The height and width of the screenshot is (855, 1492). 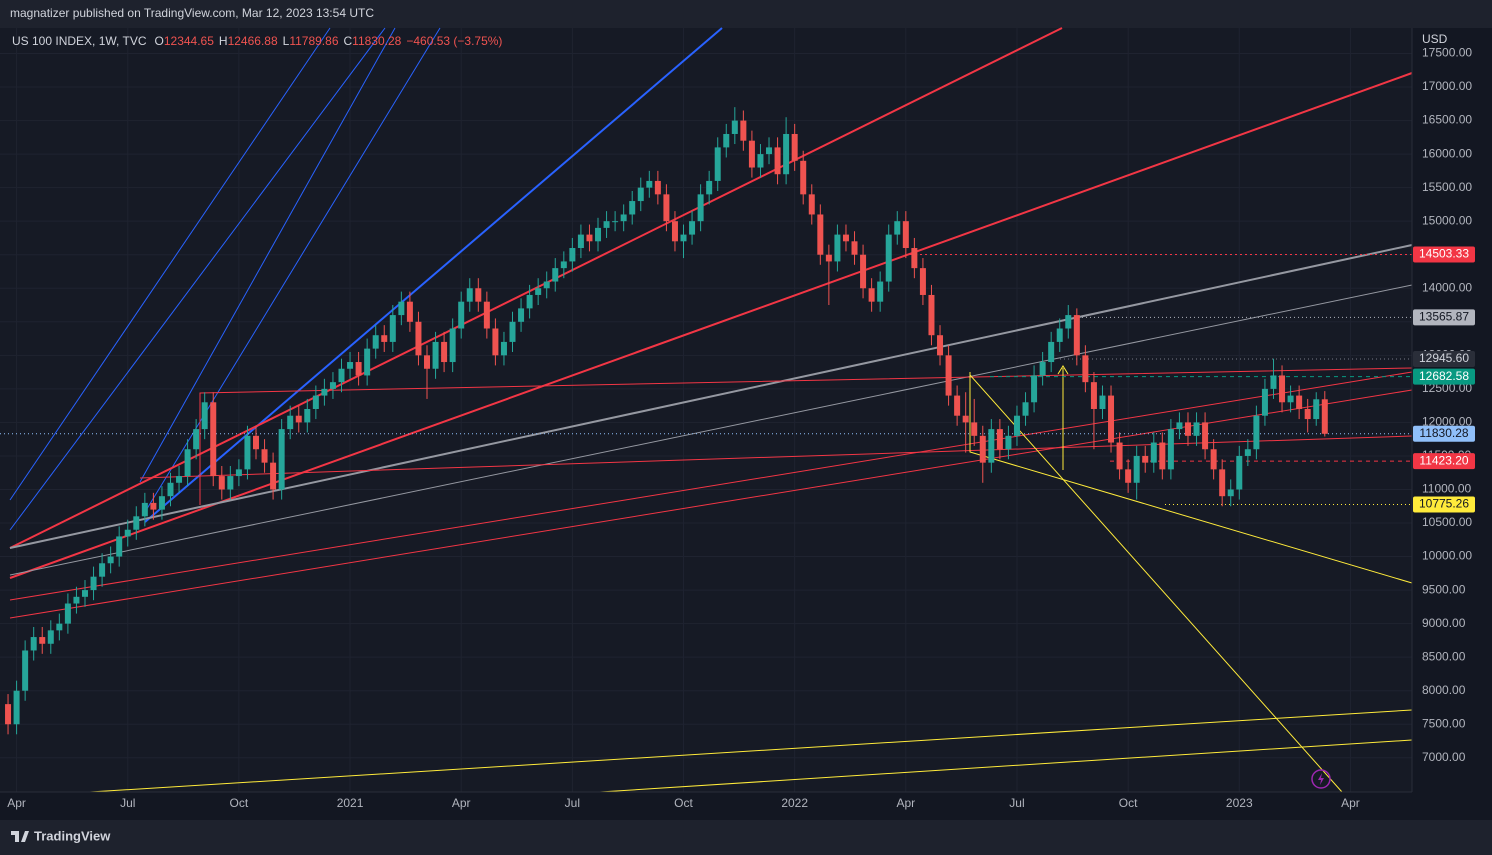 I want to click on alert-bolt, so click(x=1321, y=779).